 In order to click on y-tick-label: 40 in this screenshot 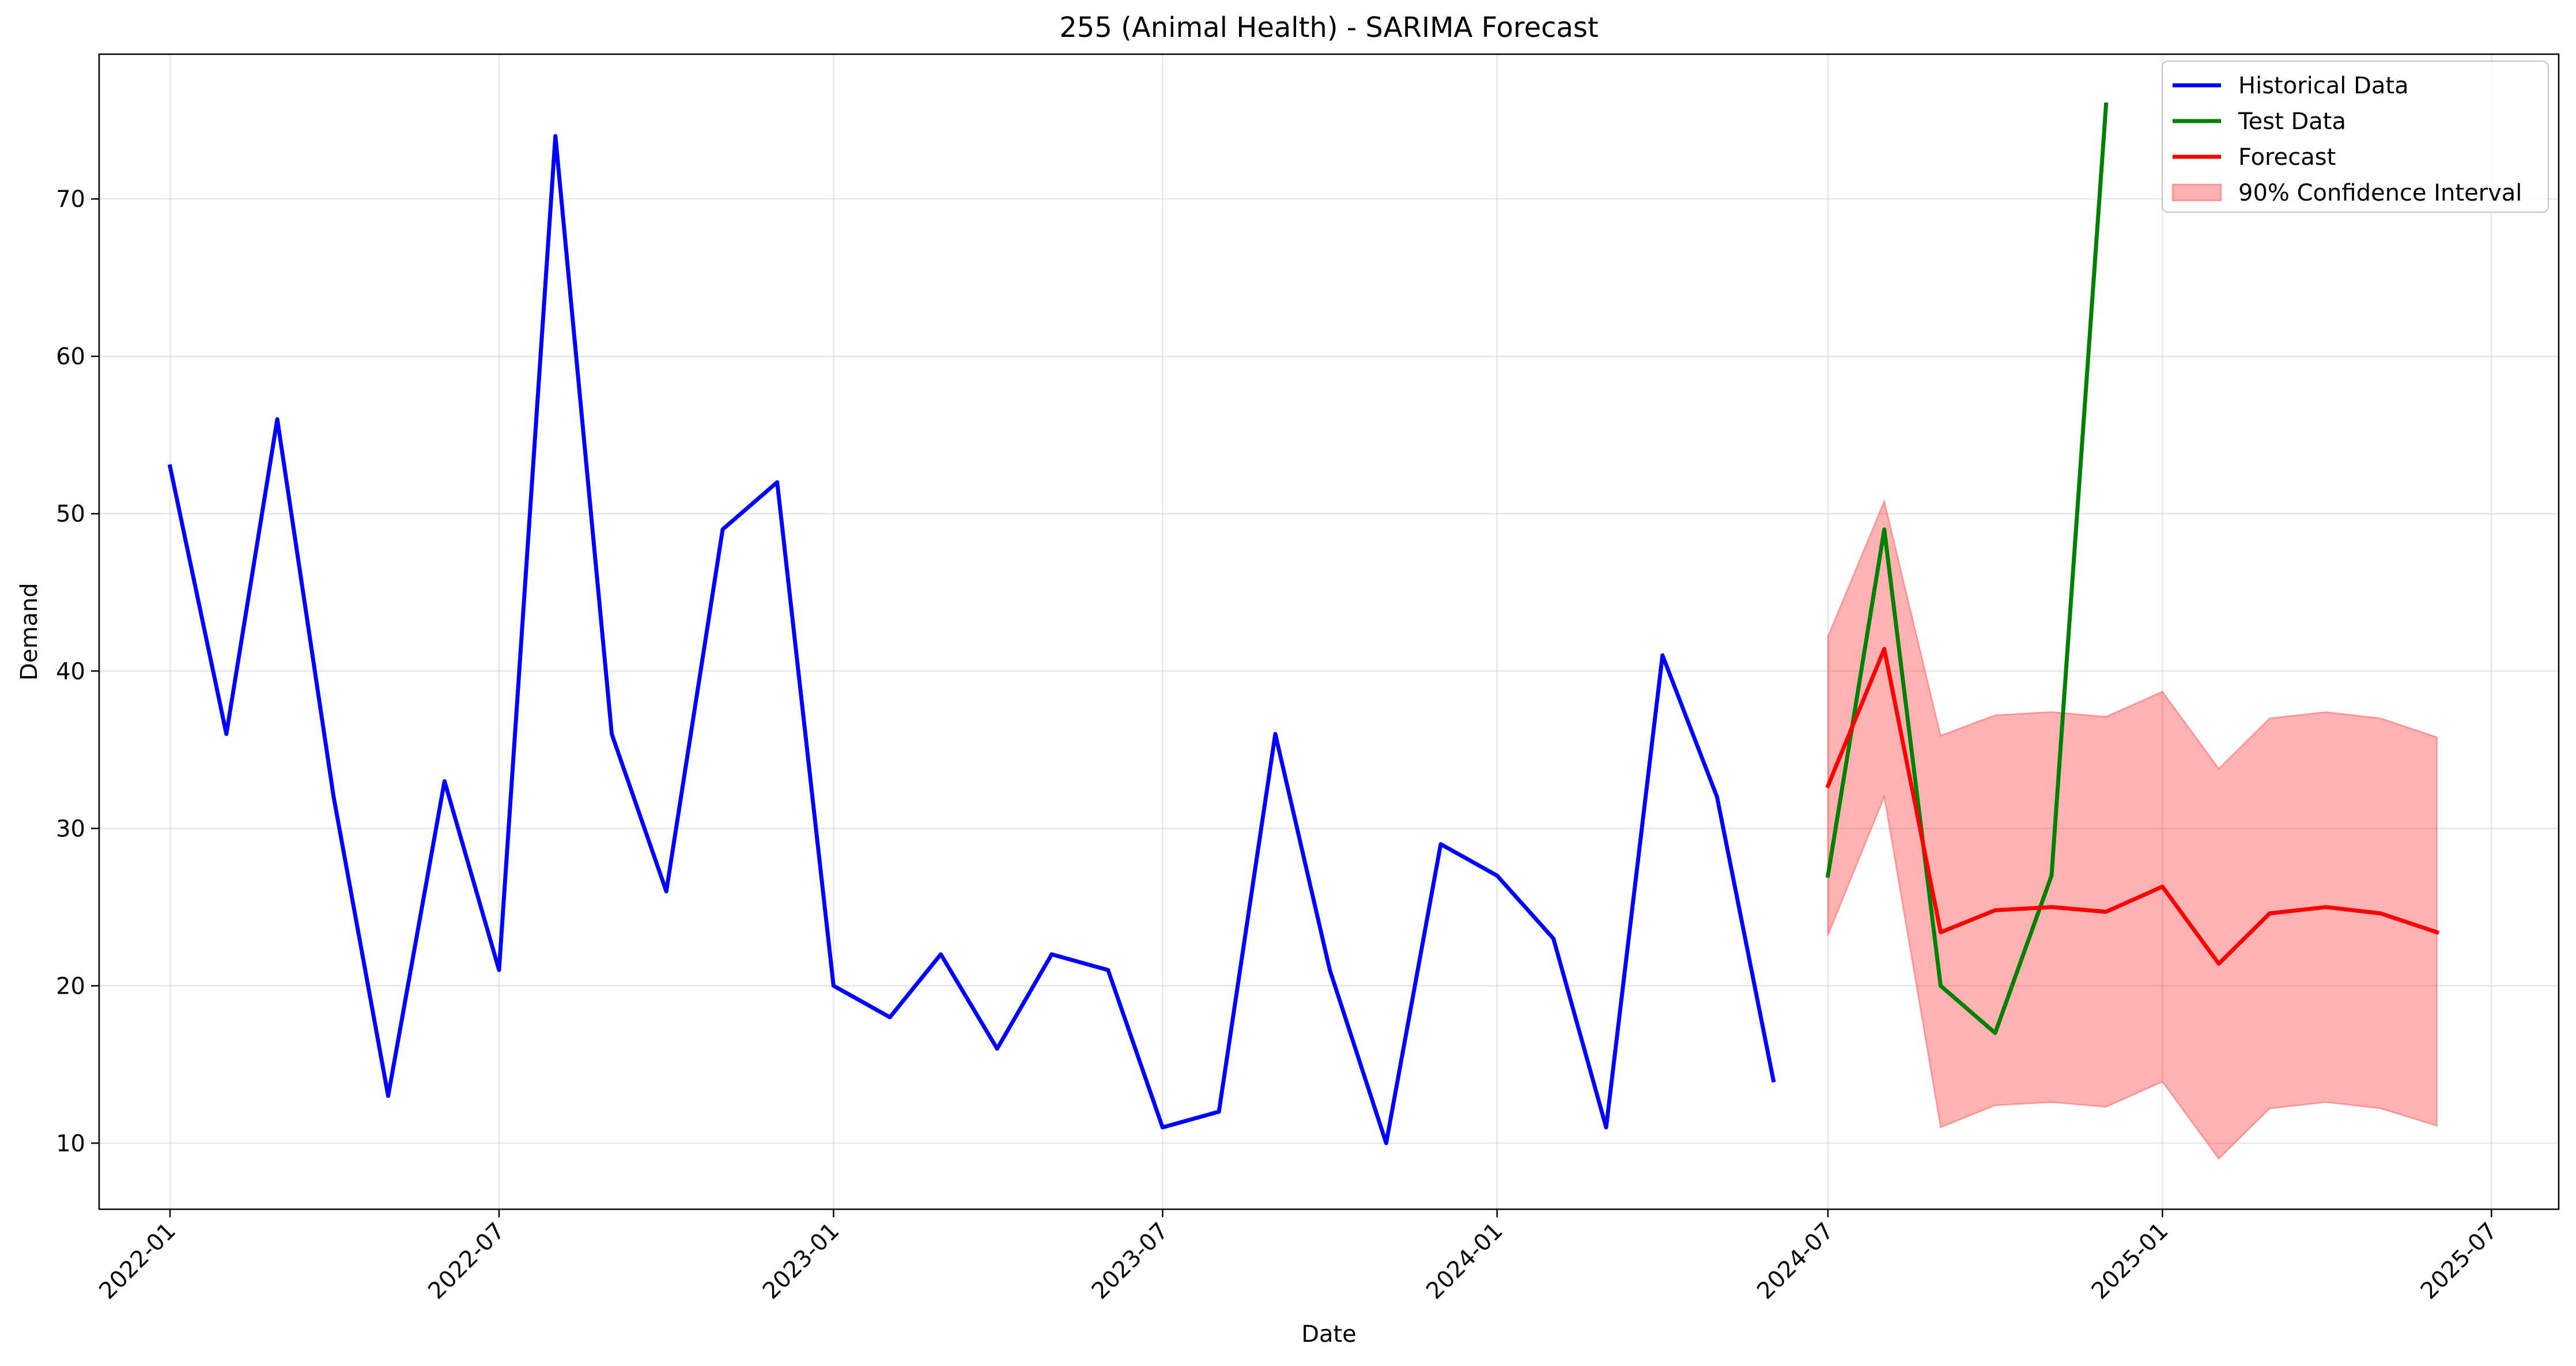, I will do `click(70, 671)`.